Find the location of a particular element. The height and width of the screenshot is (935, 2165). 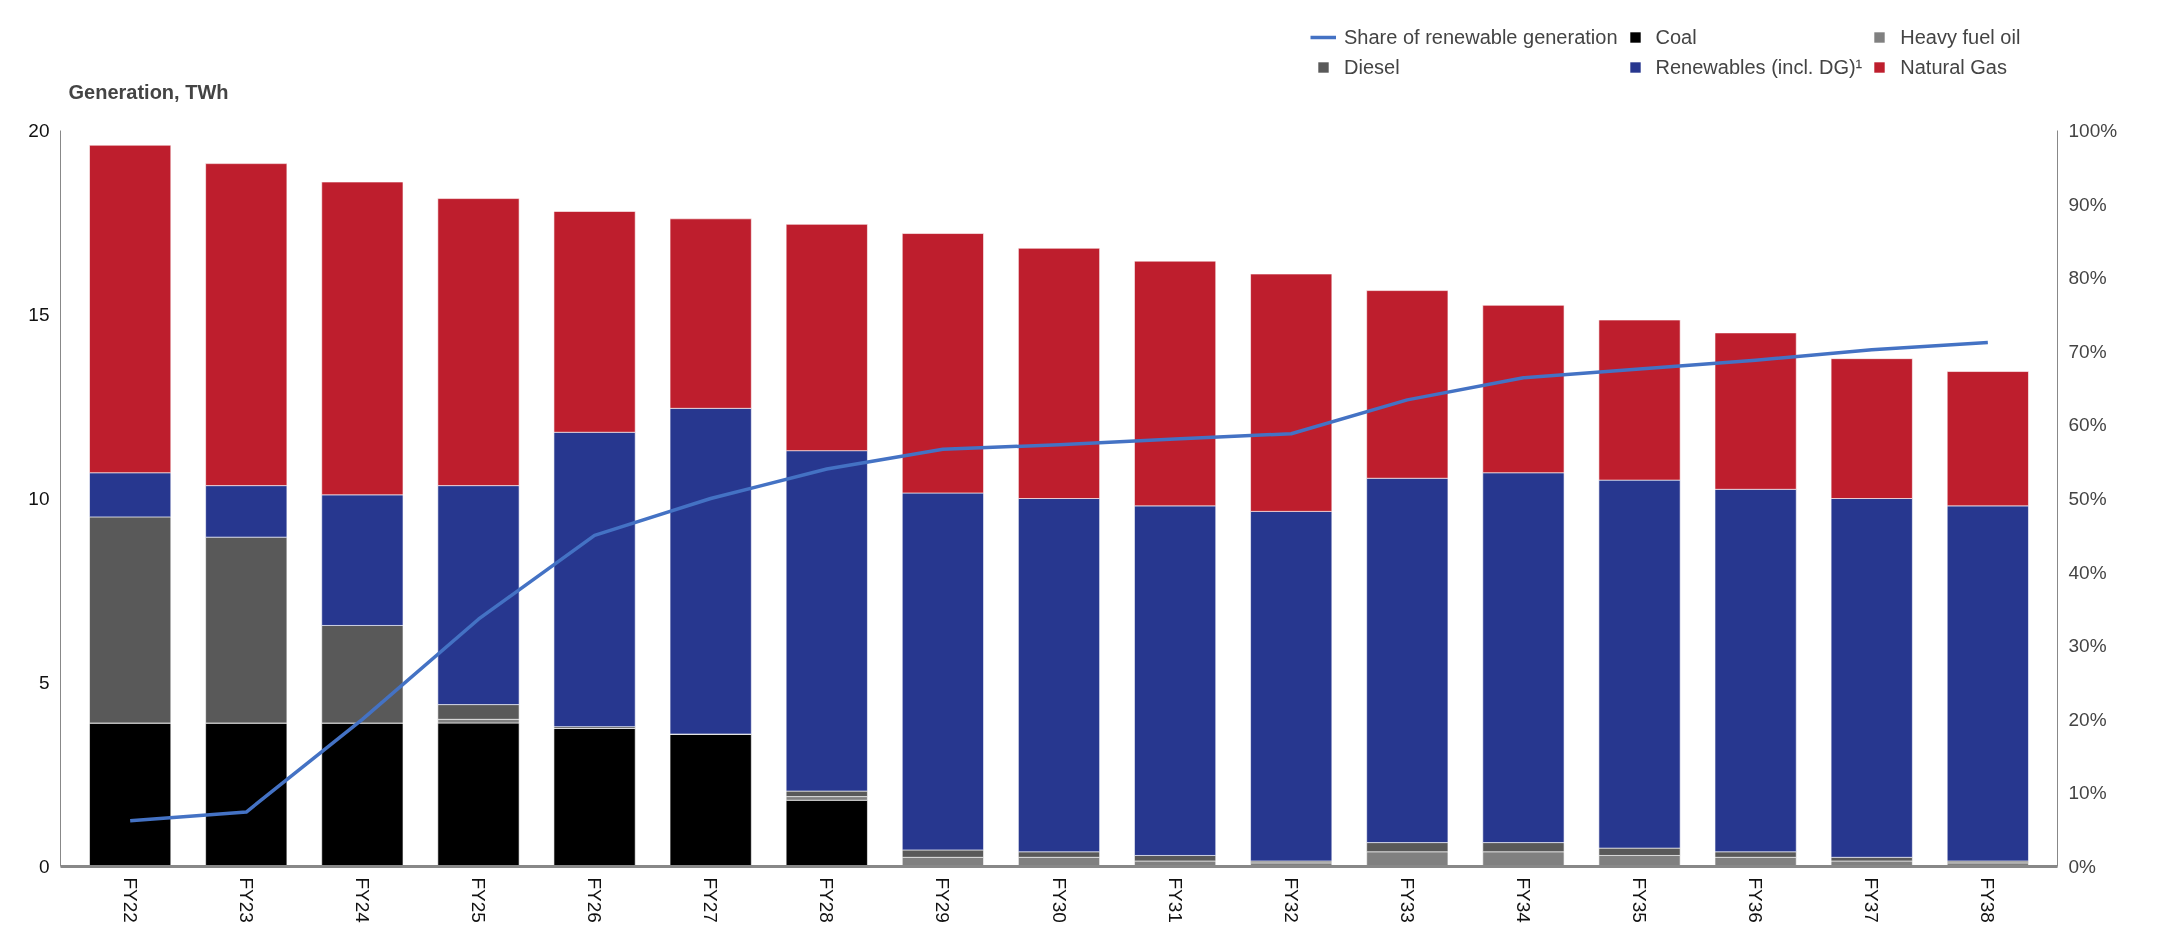

x-tick-label: FY30 is located at coordinates (1059, 900).